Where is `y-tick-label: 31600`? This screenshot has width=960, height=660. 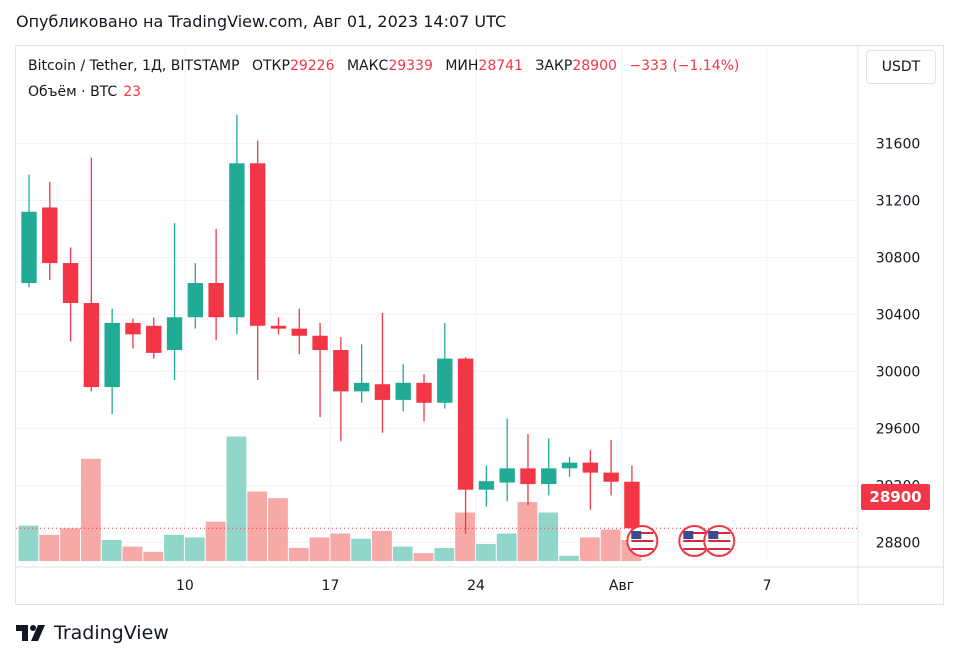
y-tick-label: 31600 is located at coordinates (898, 144).